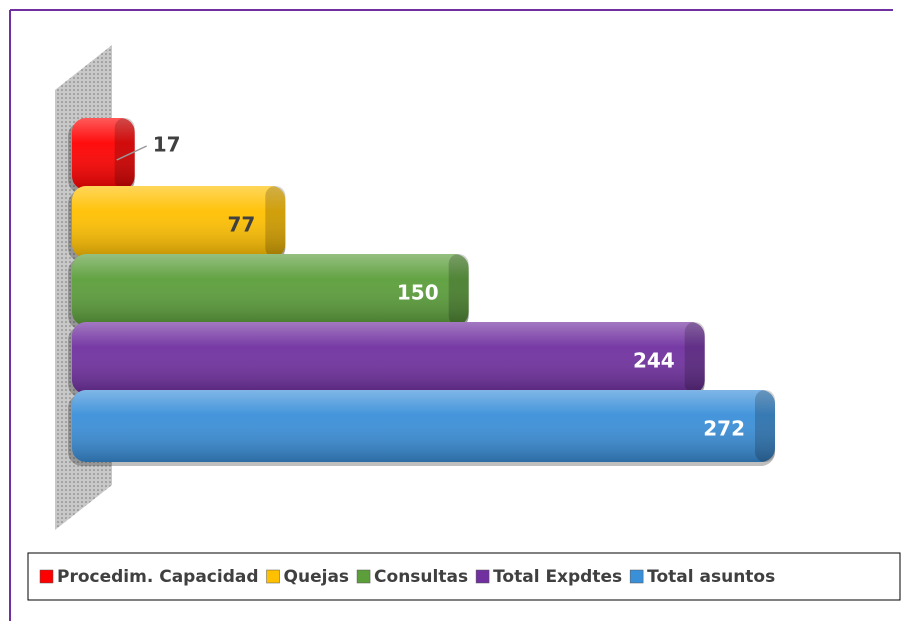  I want to click on leader-line, so click(132, 153).